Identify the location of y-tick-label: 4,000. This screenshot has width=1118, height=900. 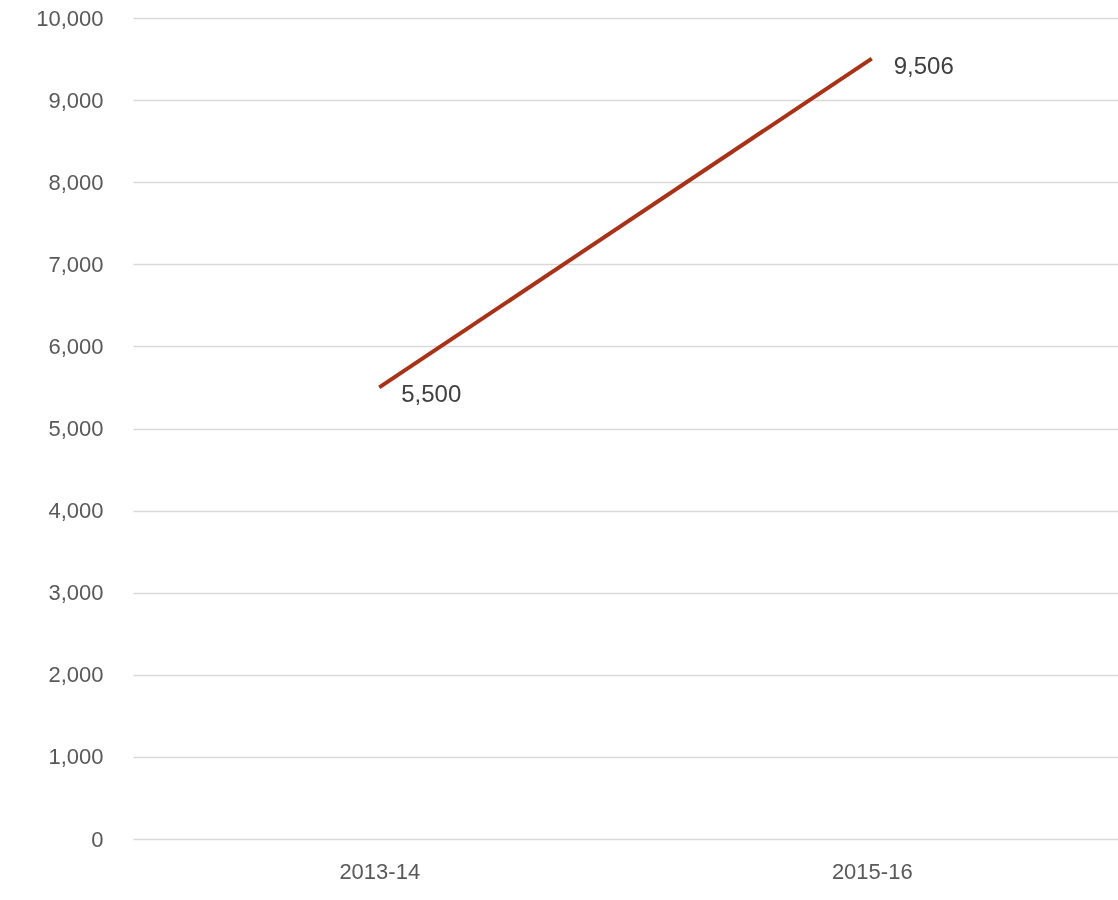
(76, 511).